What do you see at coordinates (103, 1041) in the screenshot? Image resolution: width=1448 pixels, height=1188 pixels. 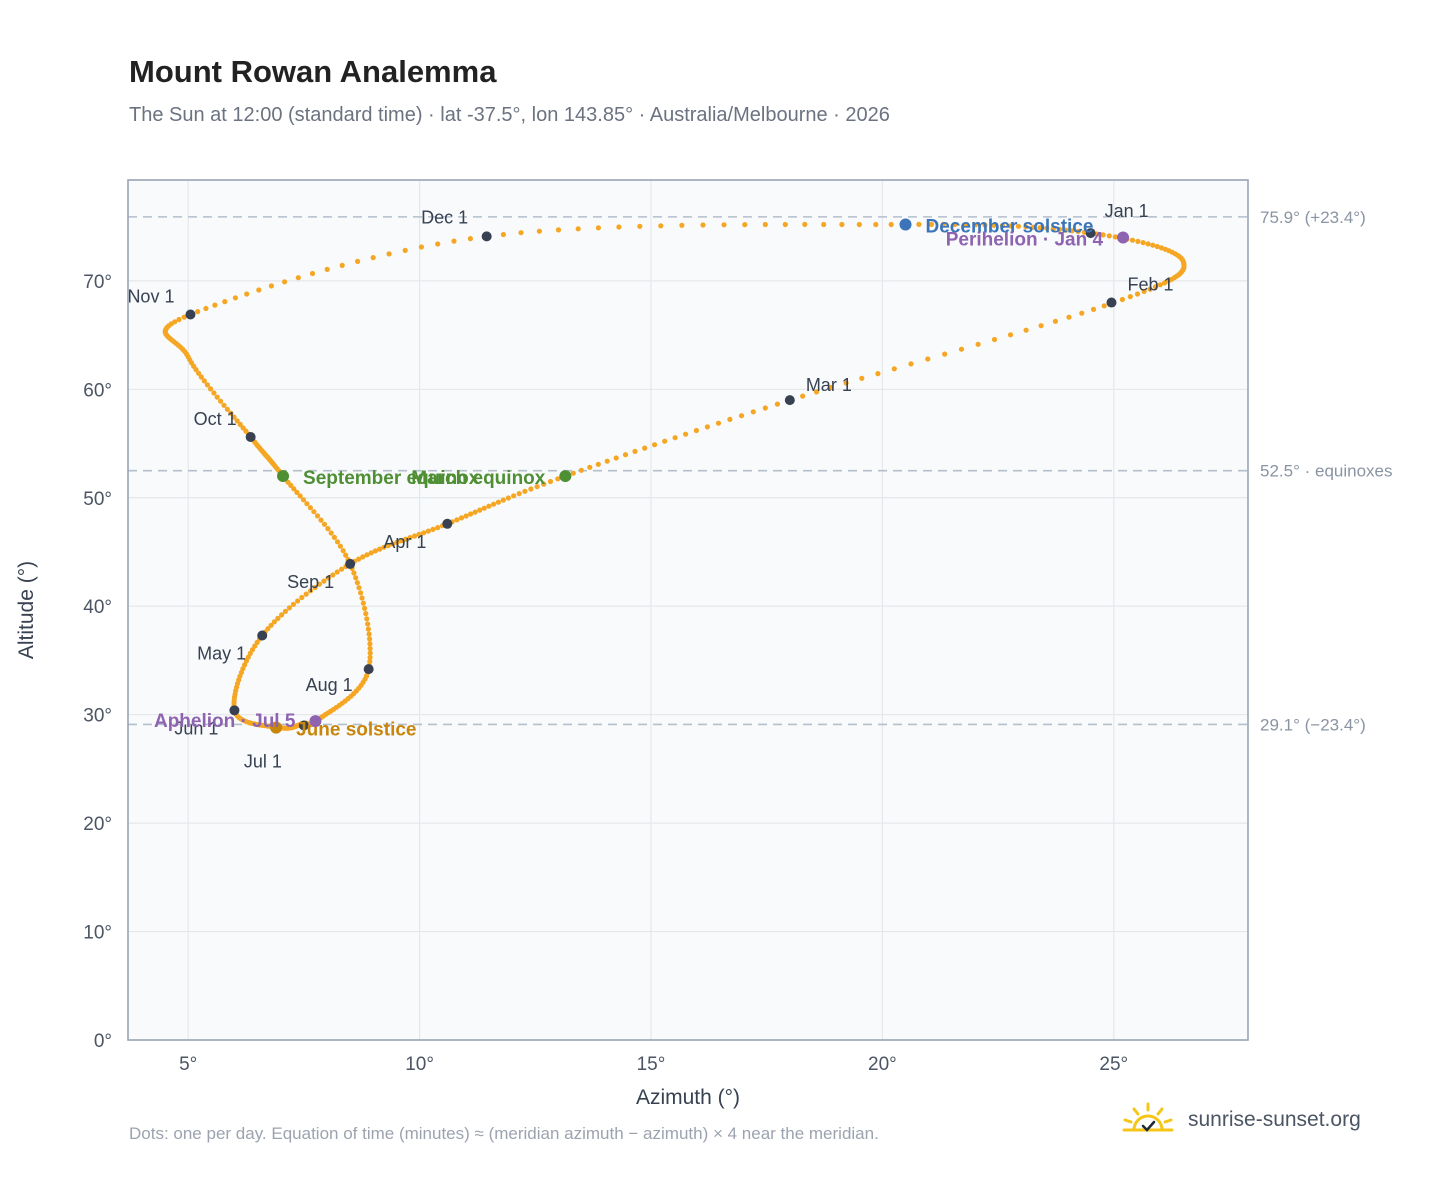 I see `y-tick-label: 0°` at bounding box center [103, 1041].